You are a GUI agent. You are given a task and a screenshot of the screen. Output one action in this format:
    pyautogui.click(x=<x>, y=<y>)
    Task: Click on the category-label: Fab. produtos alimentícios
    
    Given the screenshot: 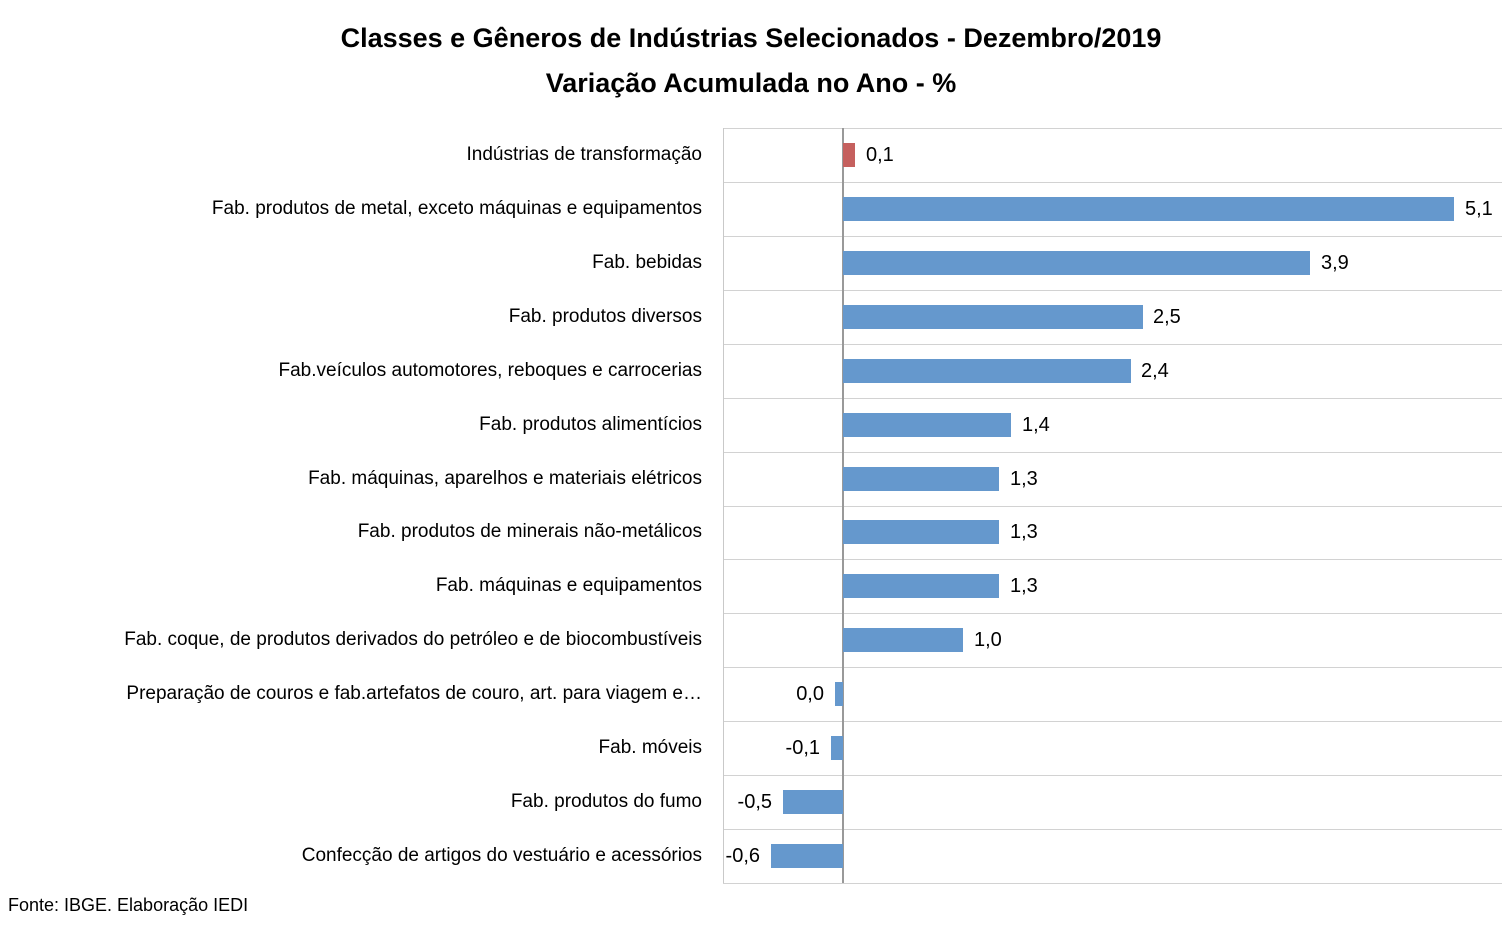 What is the action you would take?
    pyautogui.click(x=590, y=424)
    